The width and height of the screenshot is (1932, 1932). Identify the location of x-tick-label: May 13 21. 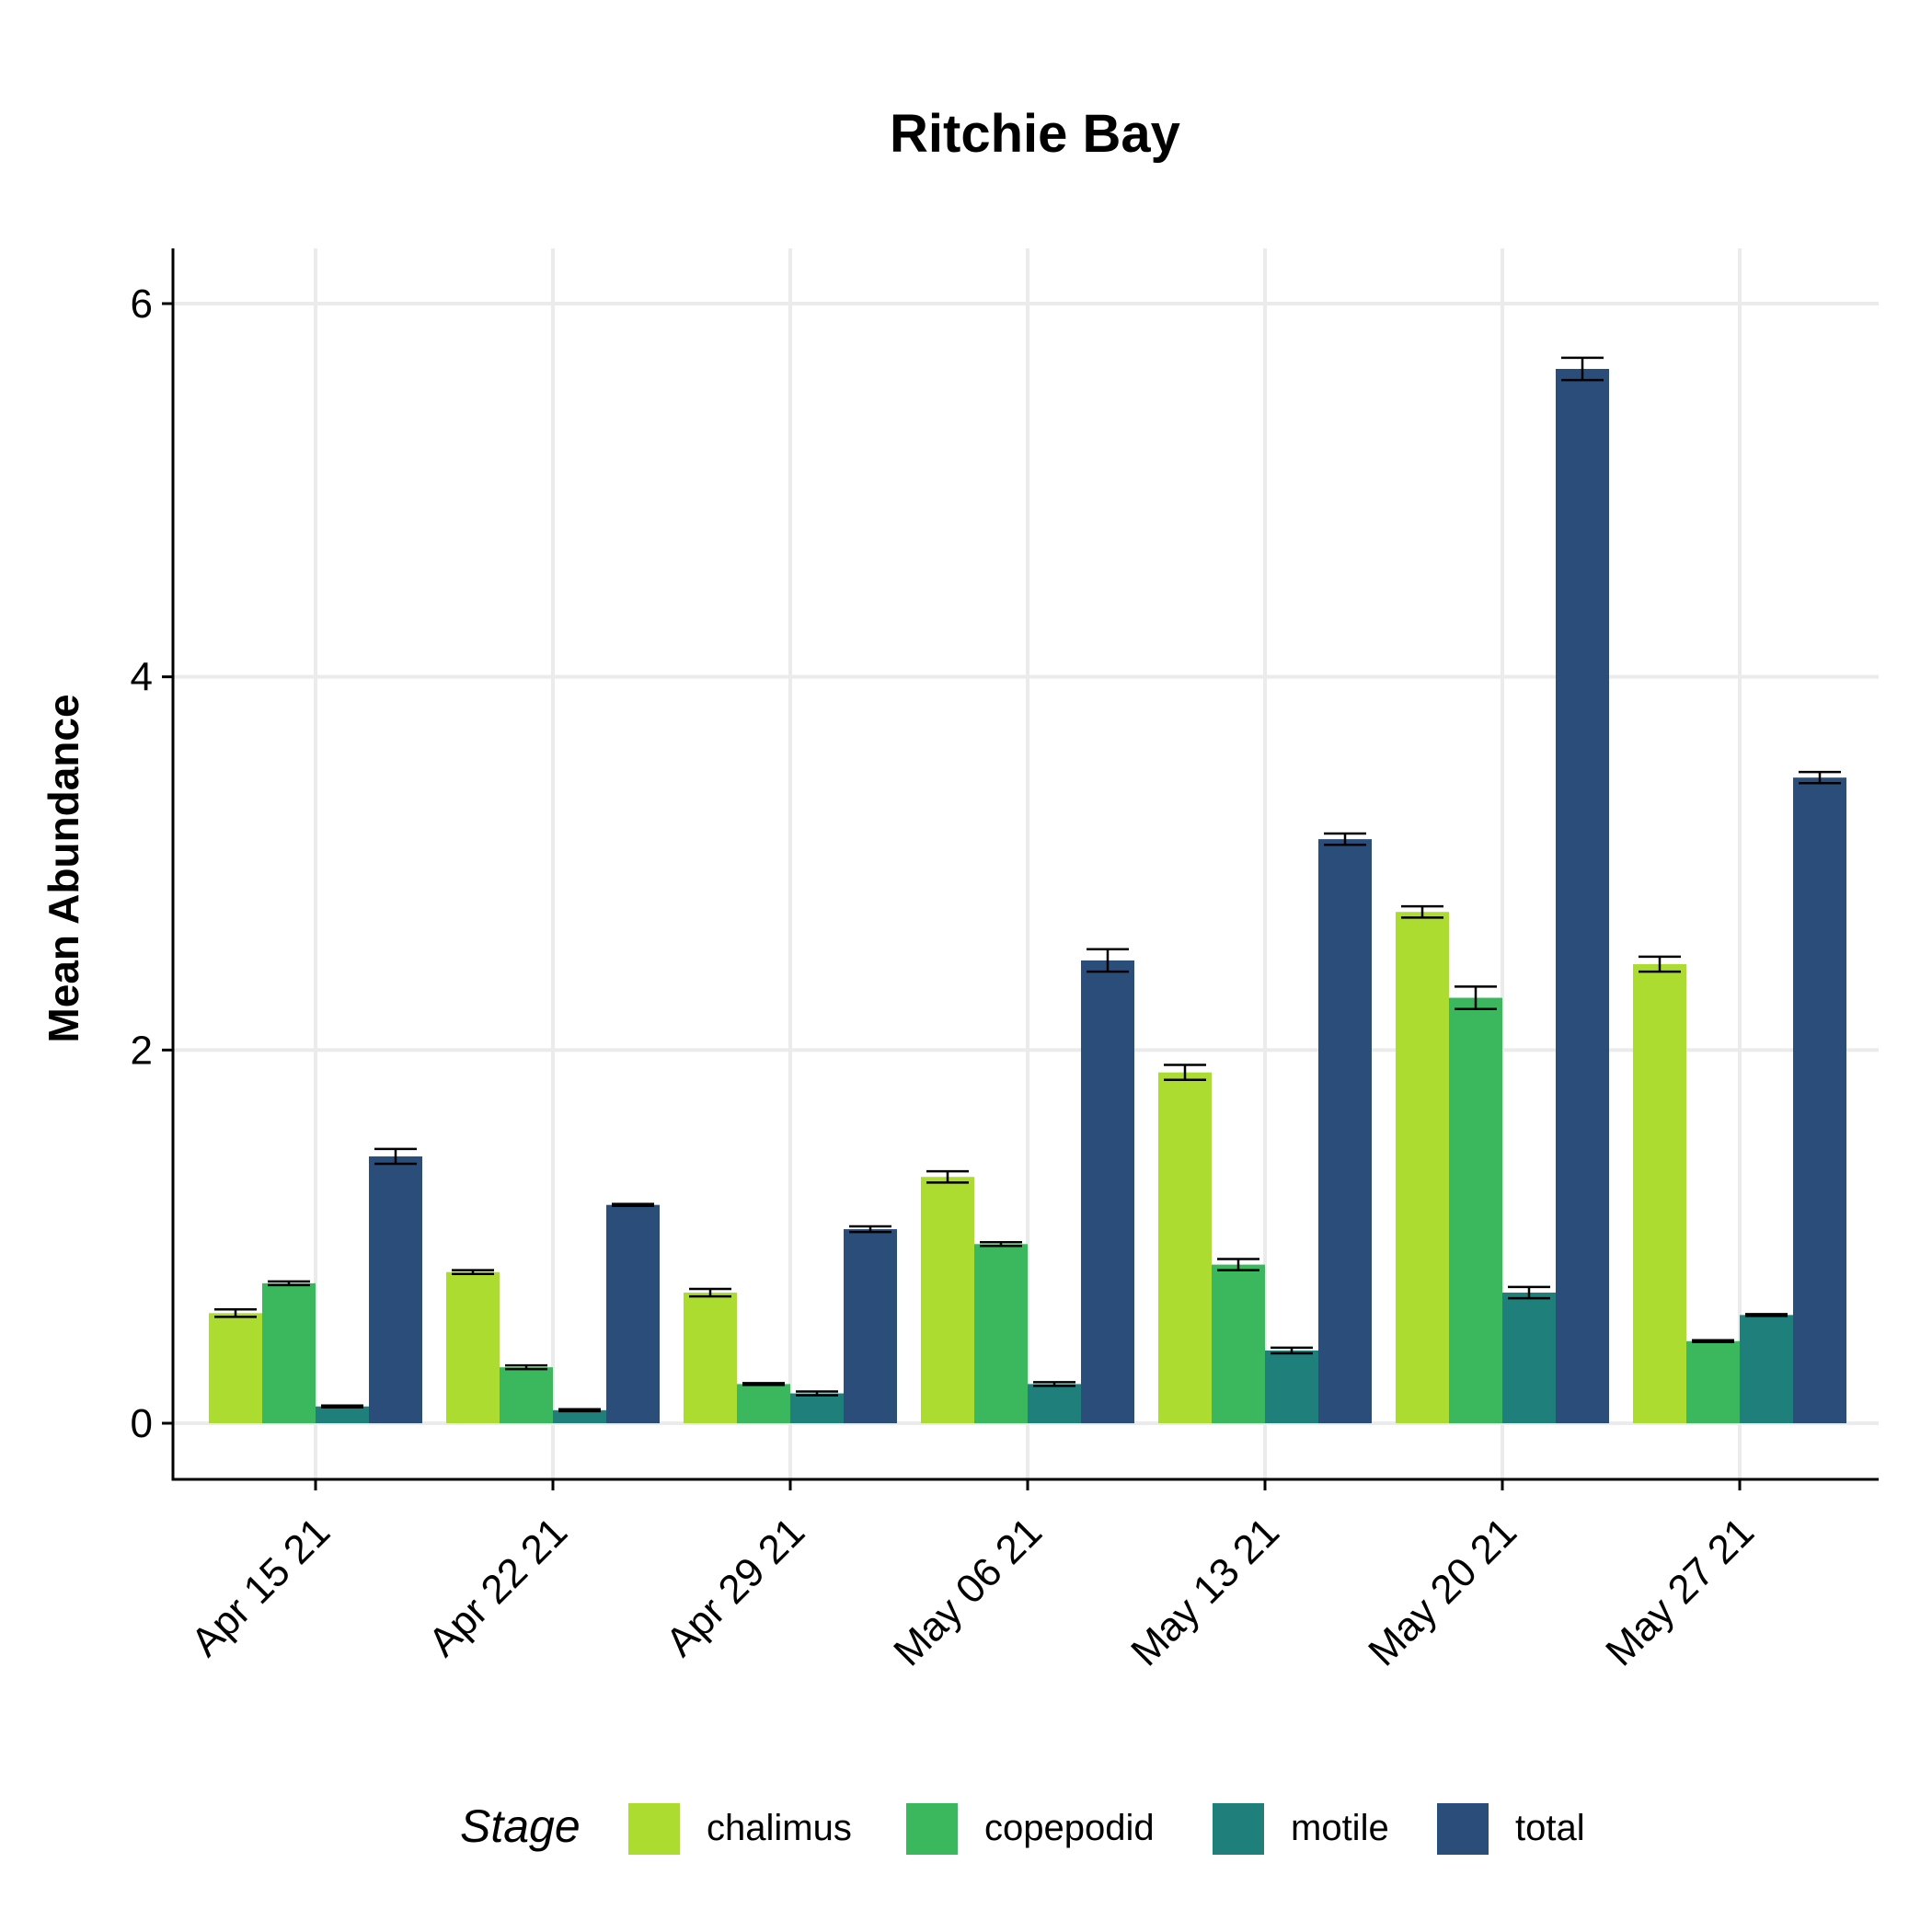
(1205, 1591).